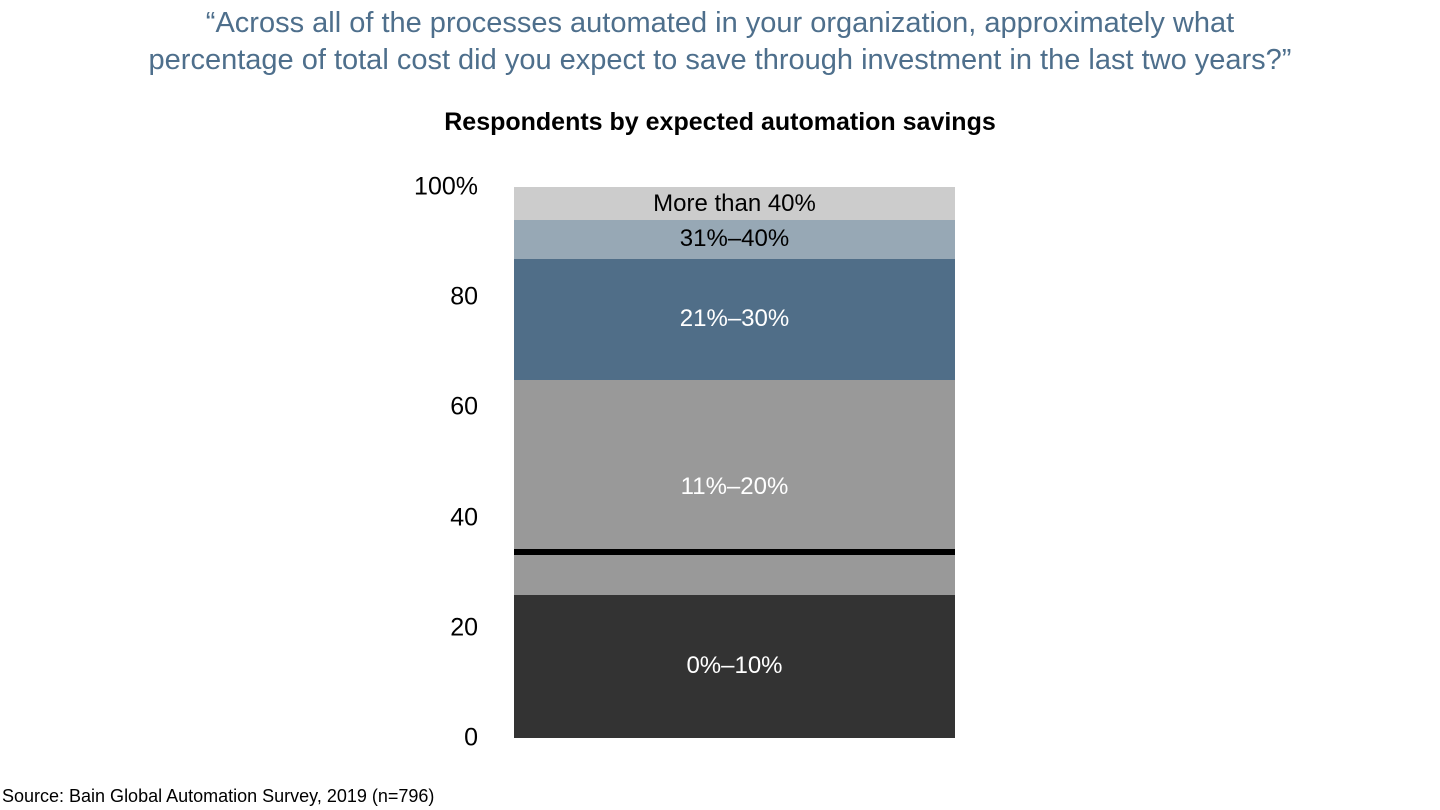 This screenshot has width=1440, height=810. Describe the element at coordinates (471, 737) in the screenshot. I see `y-tick-label: 0` at that location.